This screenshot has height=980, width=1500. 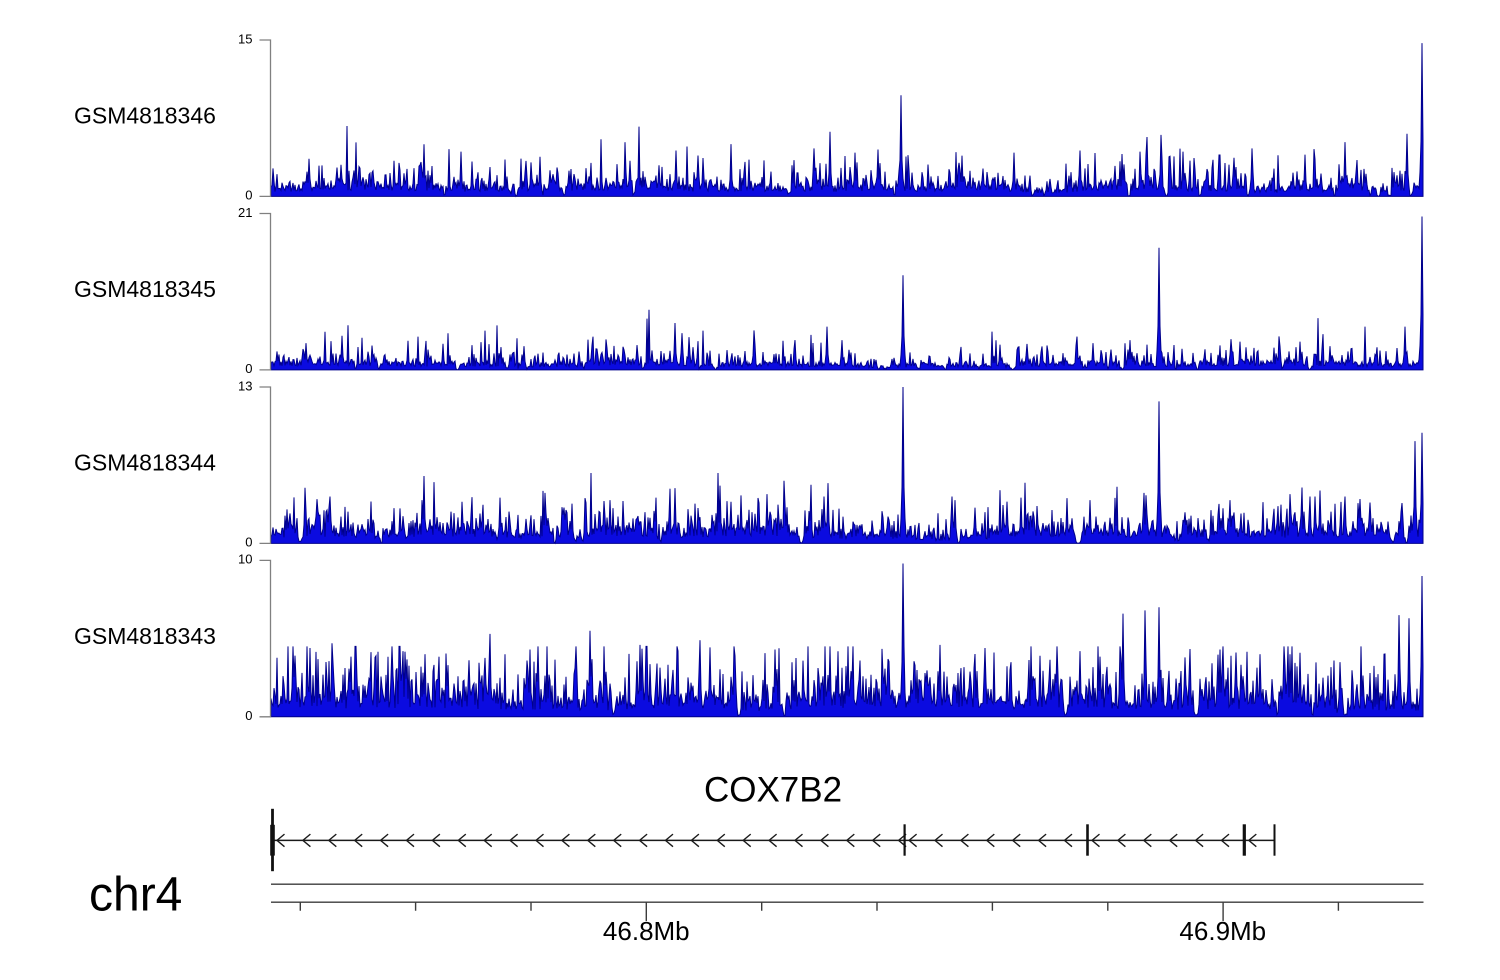 What do you see at coordinates (135, 895) in the screenshot?
I see `svg-text: chr4` at bounding box center [135, 895].